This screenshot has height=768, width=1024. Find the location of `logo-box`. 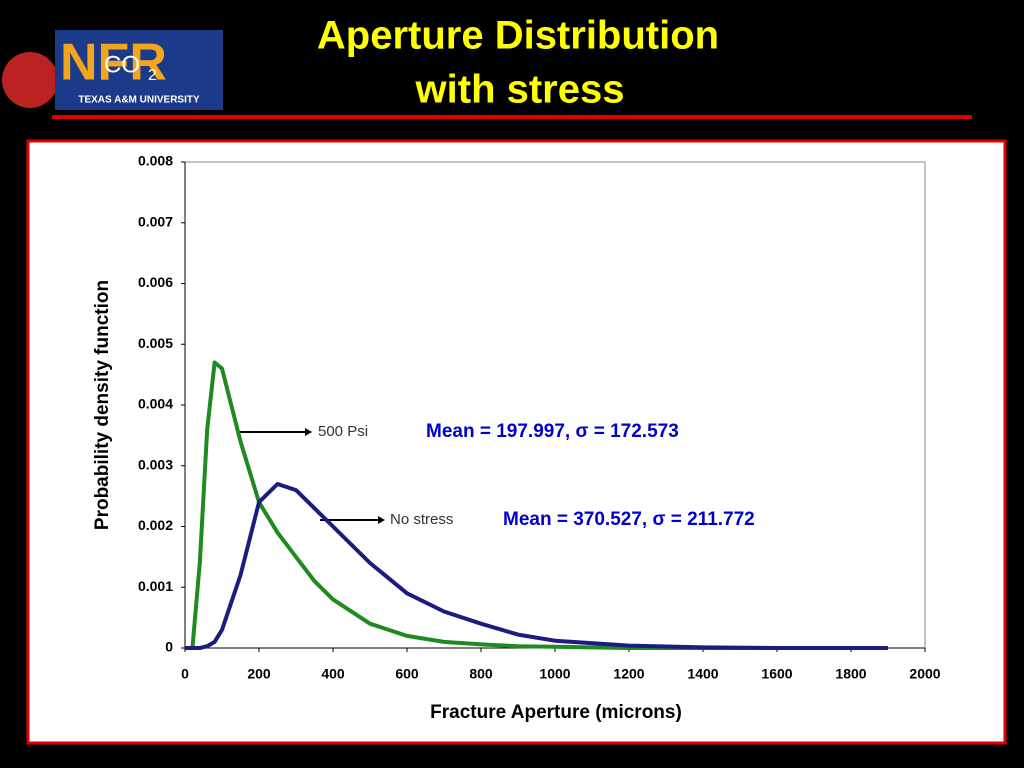

logo-box is located at coordinates (139, 70).